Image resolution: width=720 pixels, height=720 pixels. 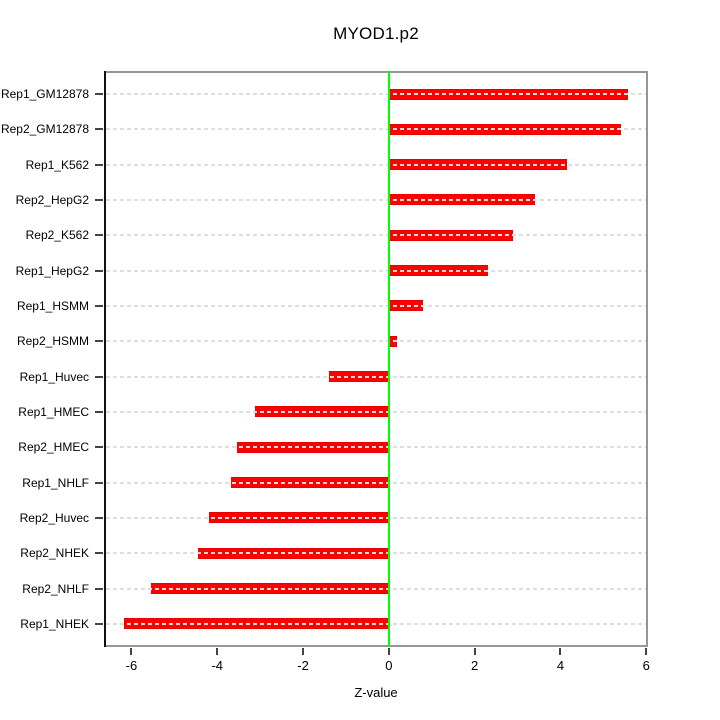 What do you see at coordinates (646, 665) in the screenshot?
I see `x-tick-label-6: 6` at bounding box center [646, 665].